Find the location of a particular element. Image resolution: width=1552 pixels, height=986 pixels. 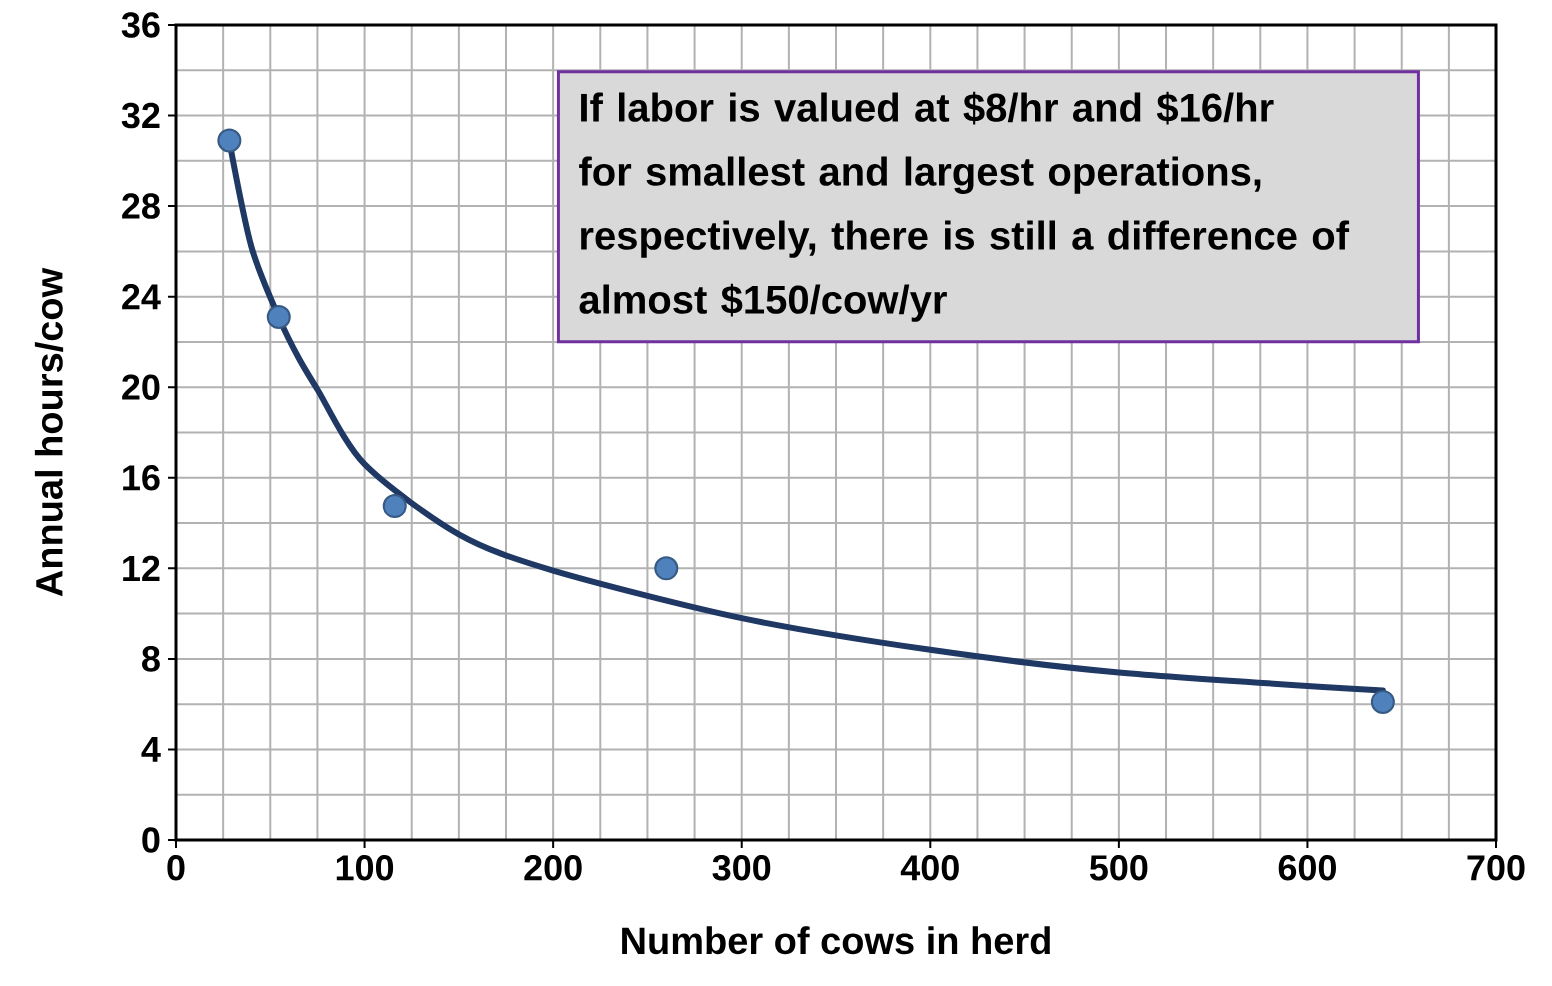

y-tick-label: 20 is located at coordinates (141, 387).